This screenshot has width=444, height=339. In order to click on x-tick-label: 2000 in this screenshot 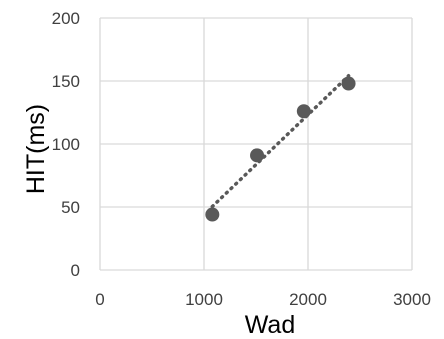, I will do `click(308, 299)`.